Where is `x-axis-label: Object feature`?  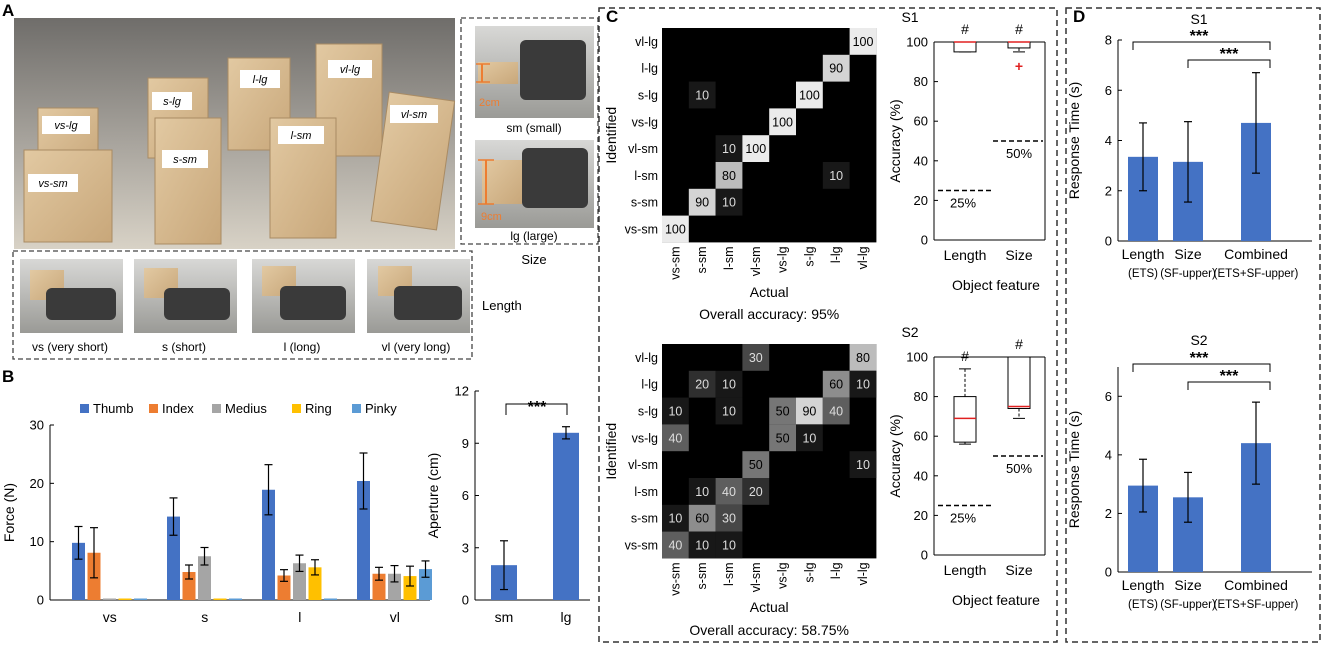
x-axis-label: Object feature is located at coordinates (996, 600).